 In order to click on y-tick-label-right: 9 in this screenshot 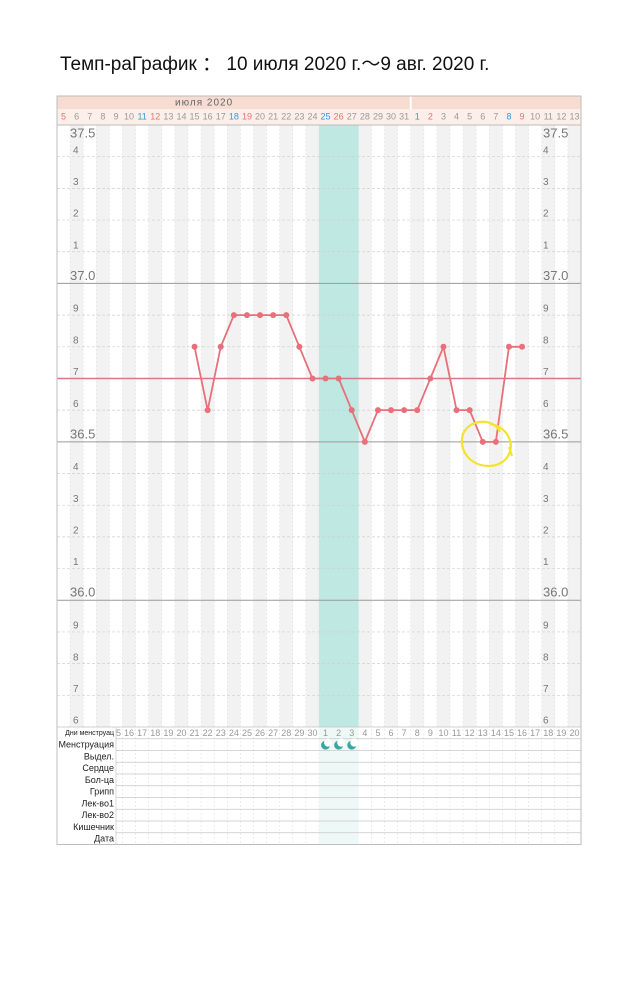, I will do `click(546, 626)`.